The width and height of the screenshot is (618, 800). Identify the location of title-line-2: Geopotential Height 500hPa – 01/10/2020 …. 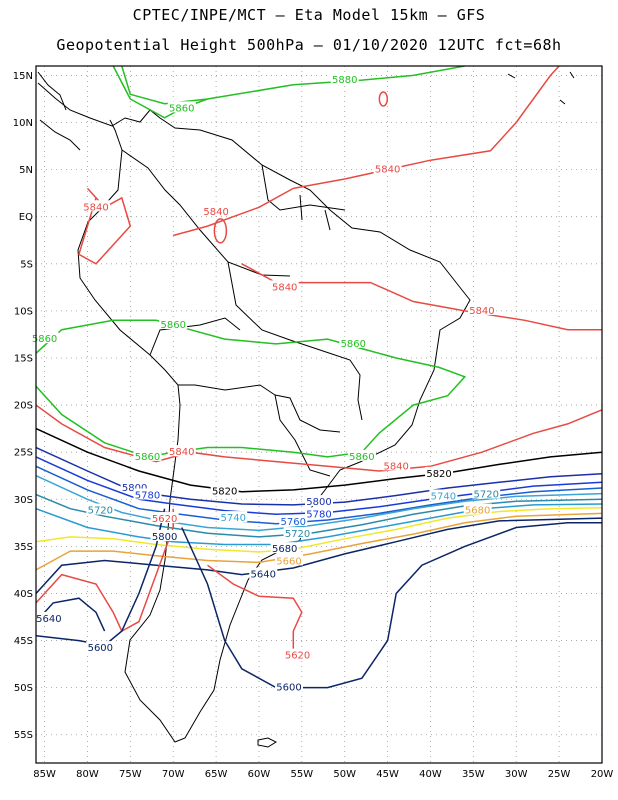
(309, 45).